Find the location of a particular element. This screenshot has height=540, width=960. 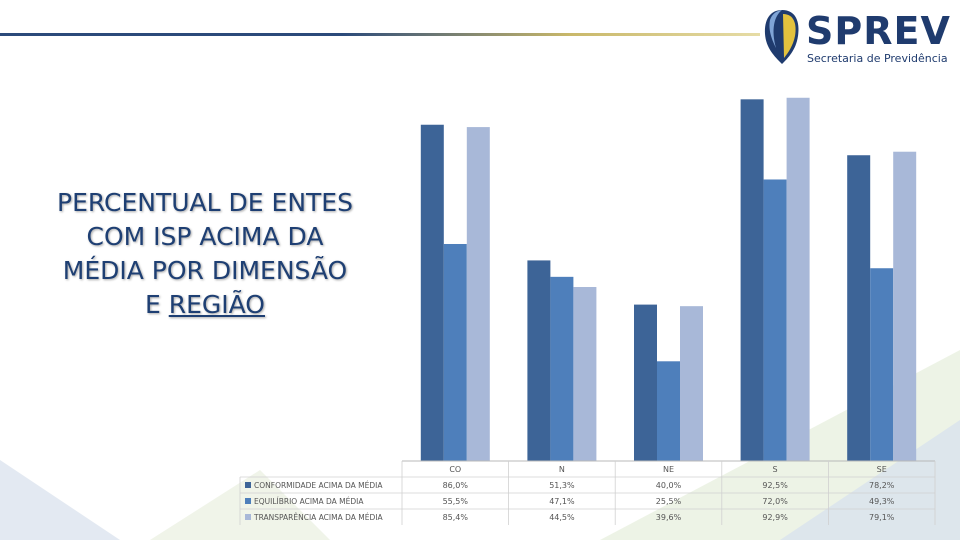

data-label-n-series-2: 47,1% is located at coordinates (562, 501).